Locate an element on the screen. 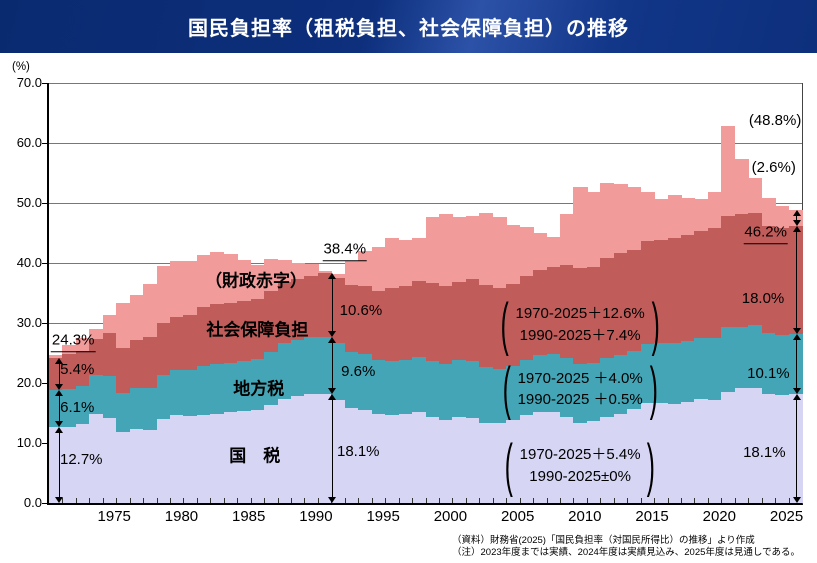 Image resolution: width=817 pixels, height=563 pixels. bar-2000-fiscal-deficit is located at coordinates (459, 249).